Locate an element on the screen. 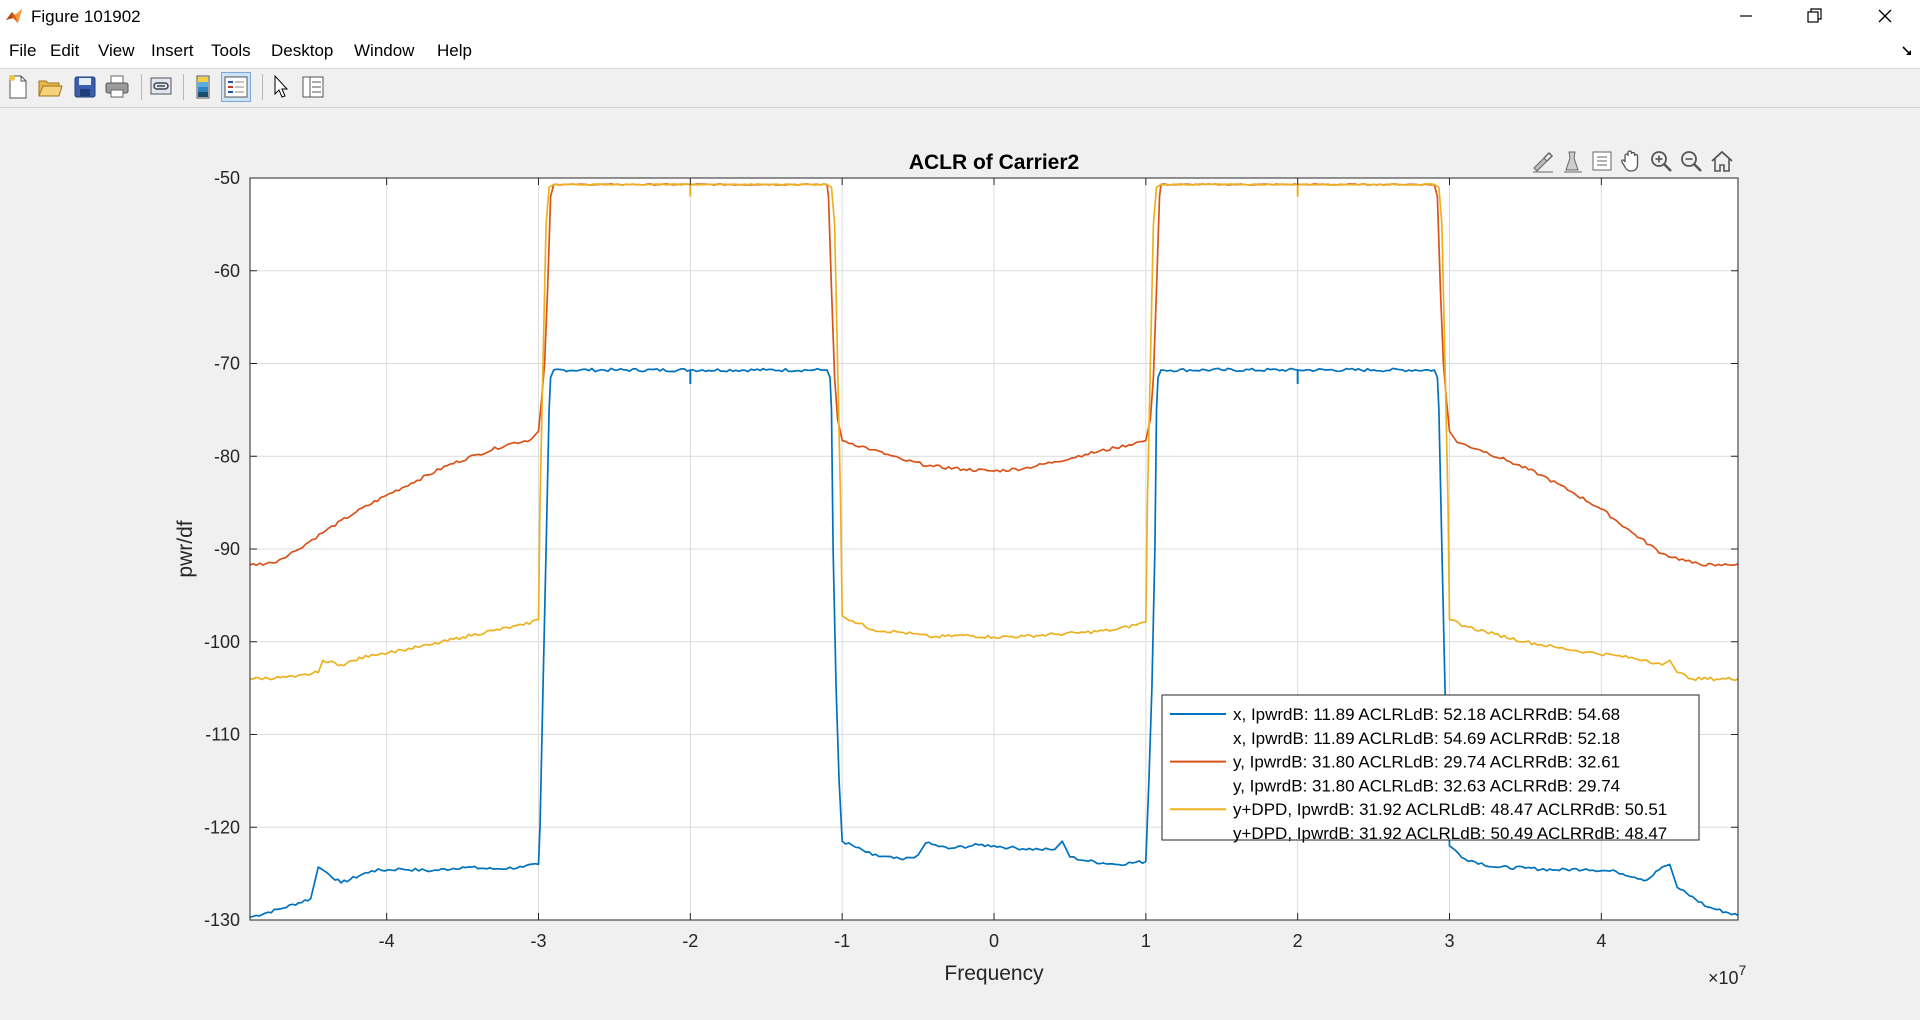  edit-plot-button is located at coordinates (281, 87).